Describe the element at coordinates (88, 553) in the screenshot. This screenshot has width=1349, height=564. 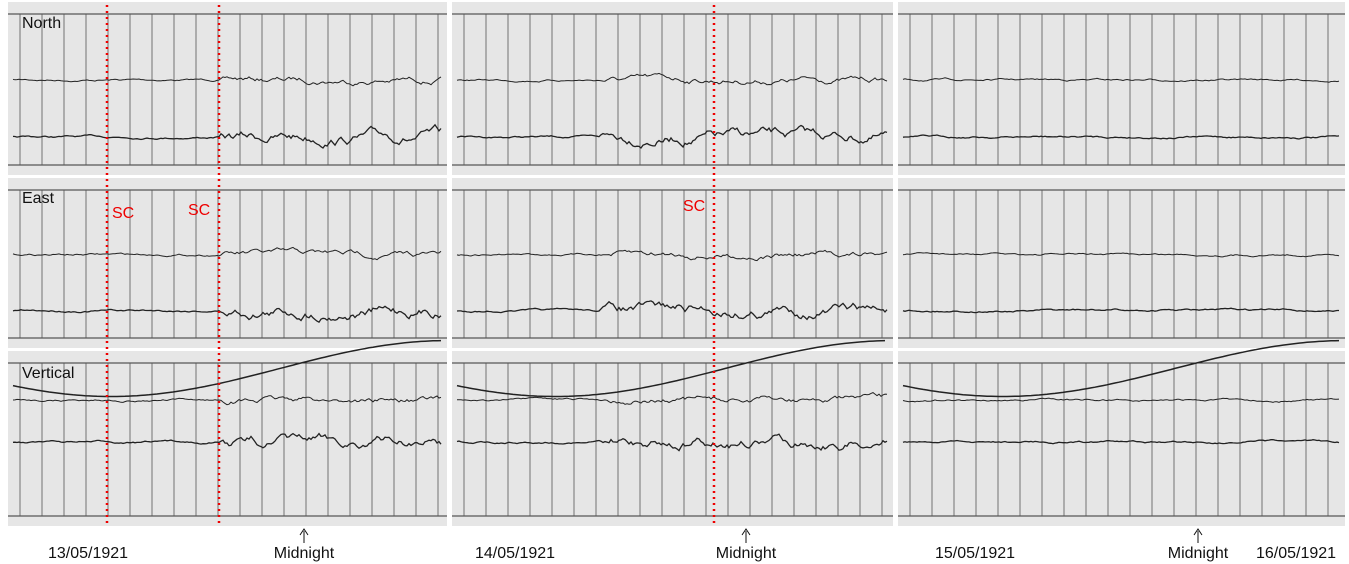
I see `date-label: 13/05/1921` at that location.